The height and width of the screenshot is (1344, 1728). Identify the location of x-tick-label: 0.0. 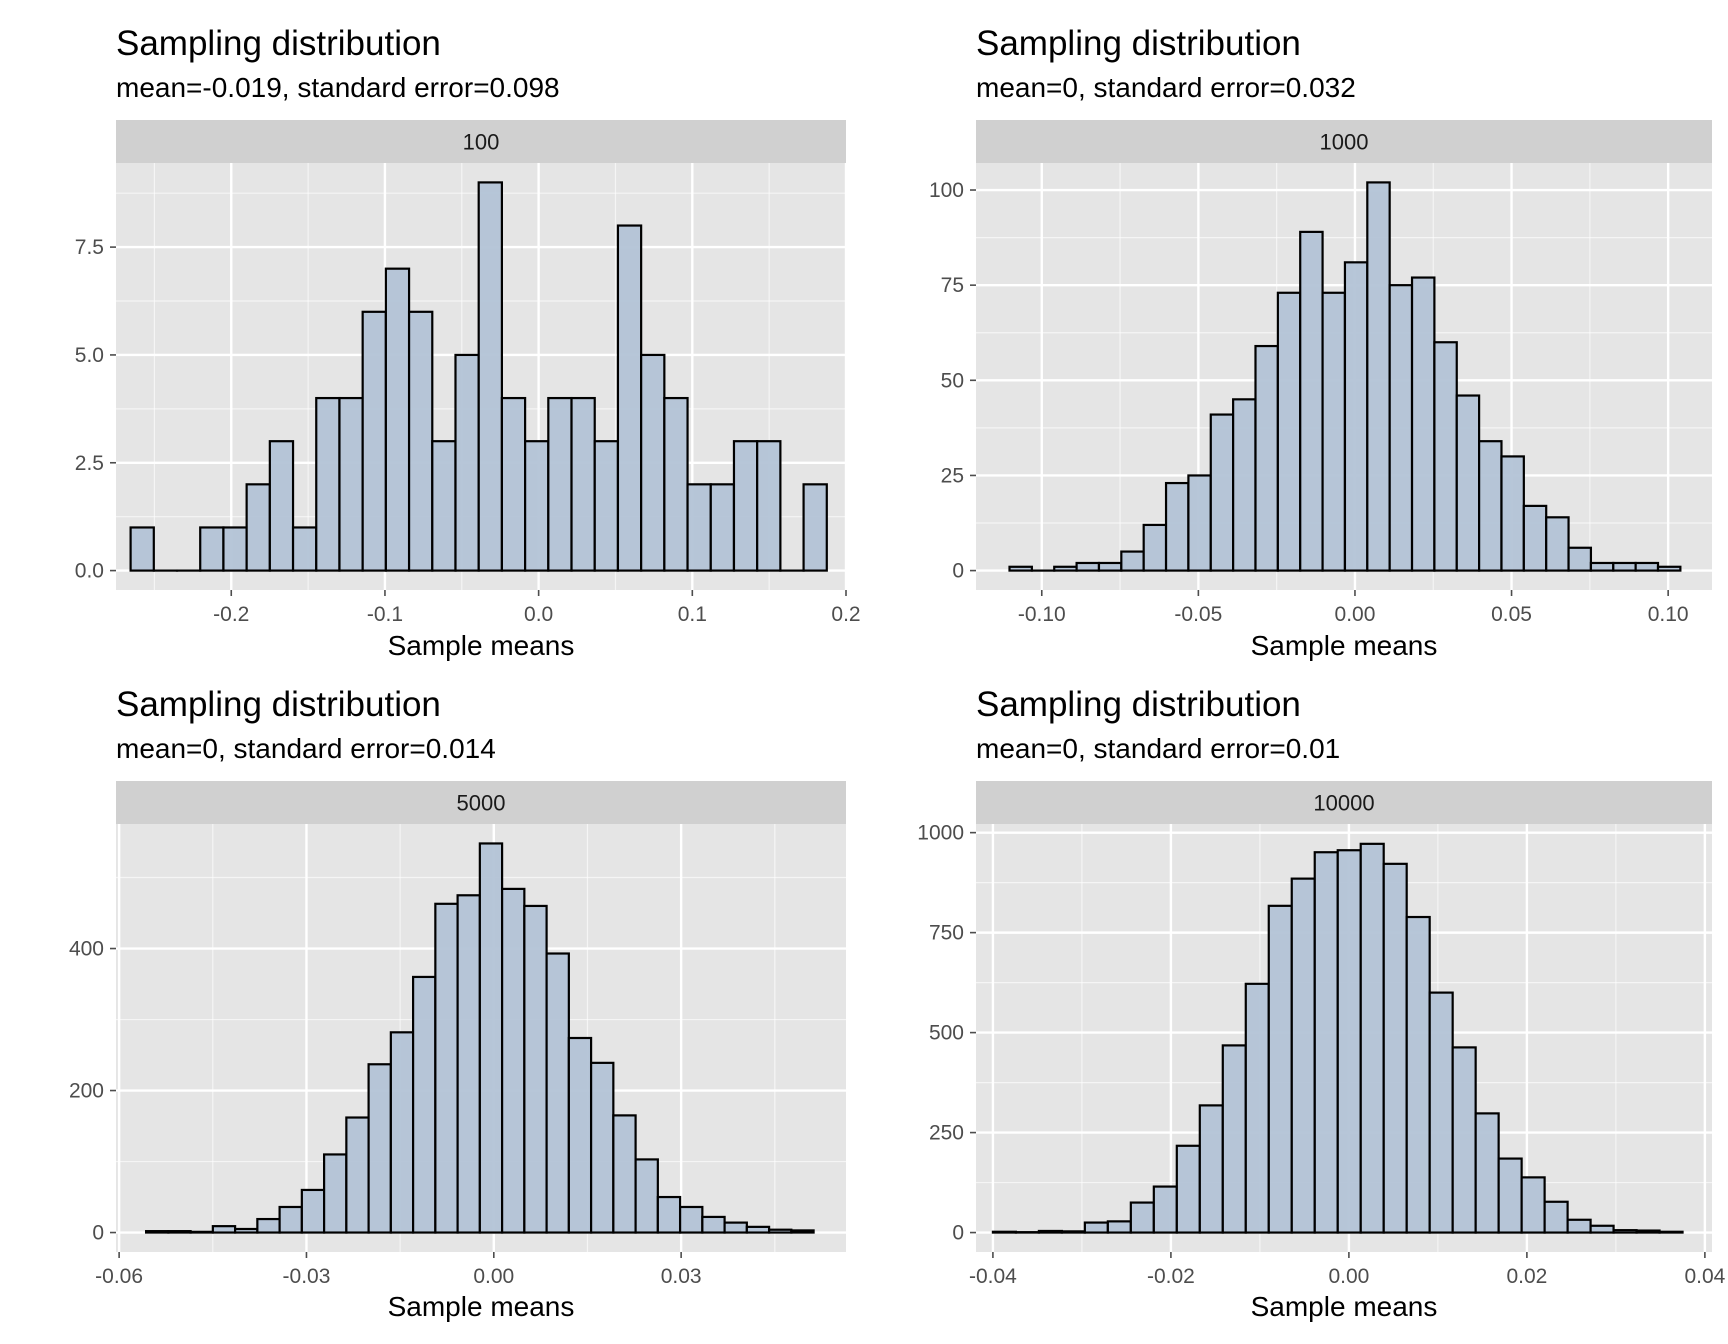
(538, 614).